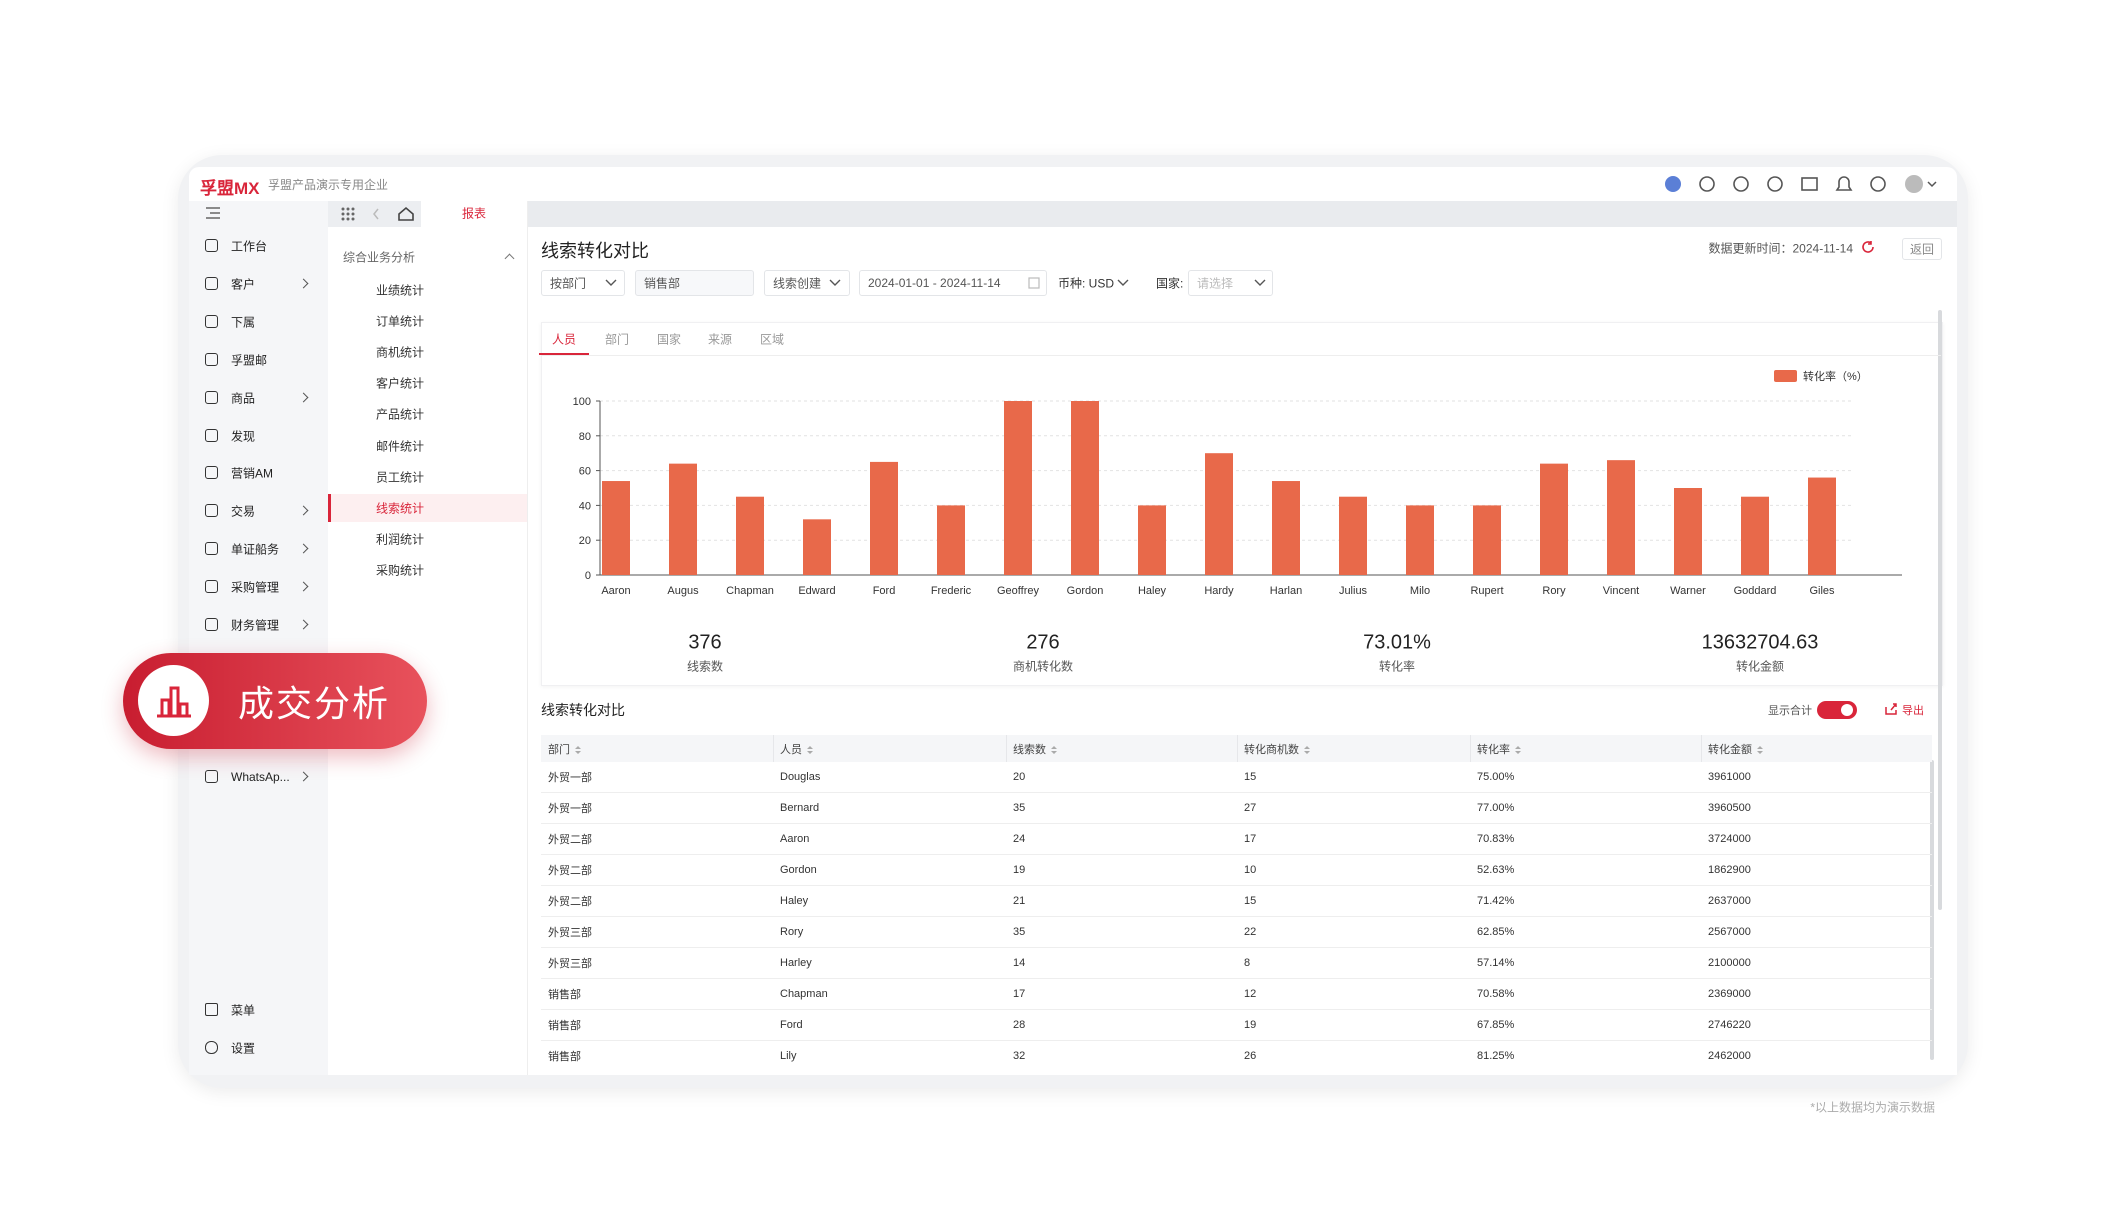 This screenshot has height=1230, width=2124. Describe the element at coordinates (1729, 901) in the screenshot. I see `table-cell: 2637000` at that location.